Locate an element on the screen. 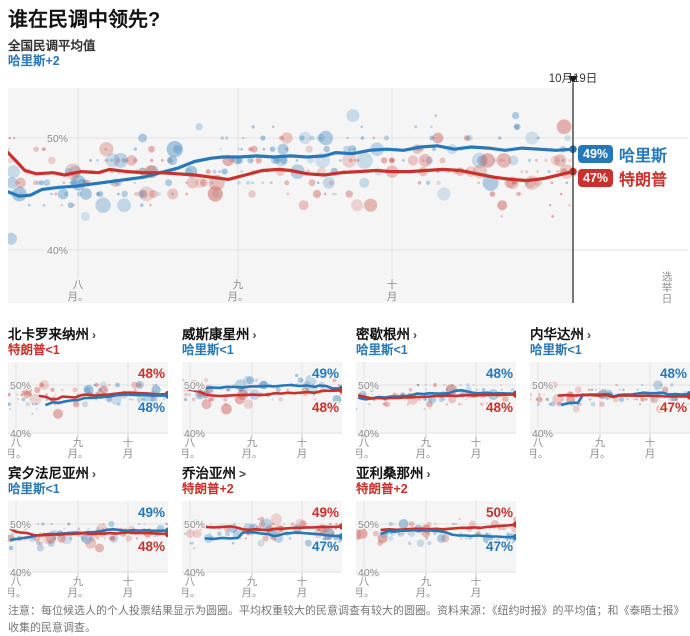 This screenshot has height=636, width=690. election-day-label: 选举日 is located at coordinates (667, 287).